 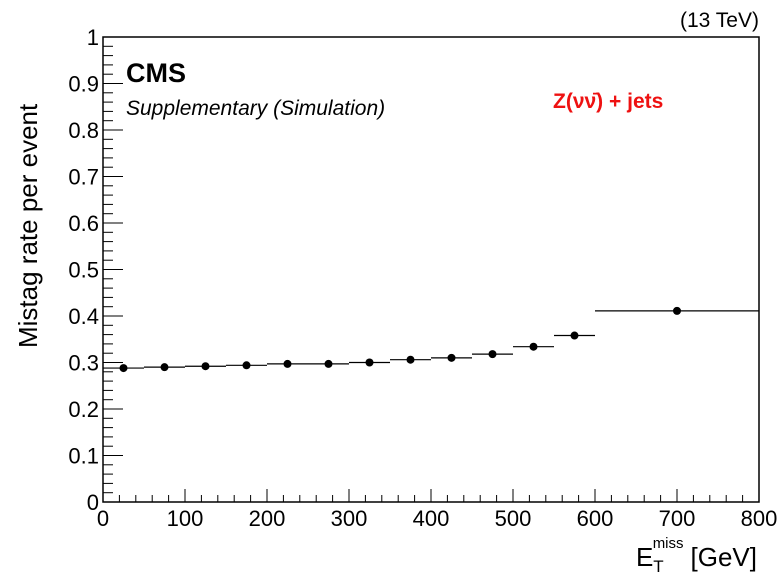 What do you see at coordinates (185, 518) in the screenshot?
I see `x-tick-label: 100` at bounding box center [185, 518].